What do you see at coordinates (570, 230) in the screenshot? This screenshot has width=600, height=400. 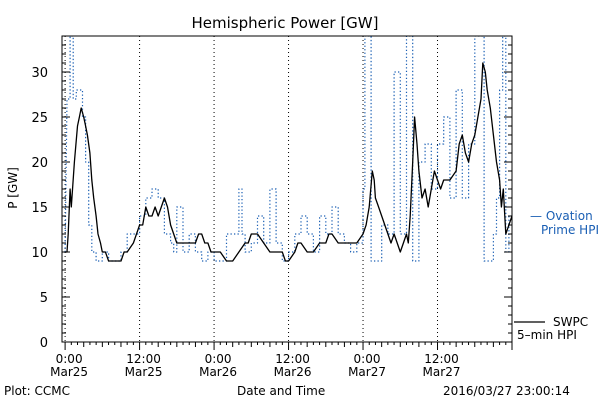 I see `legend-ovation-label: Prime HPI` at bounding box center [570, 230].